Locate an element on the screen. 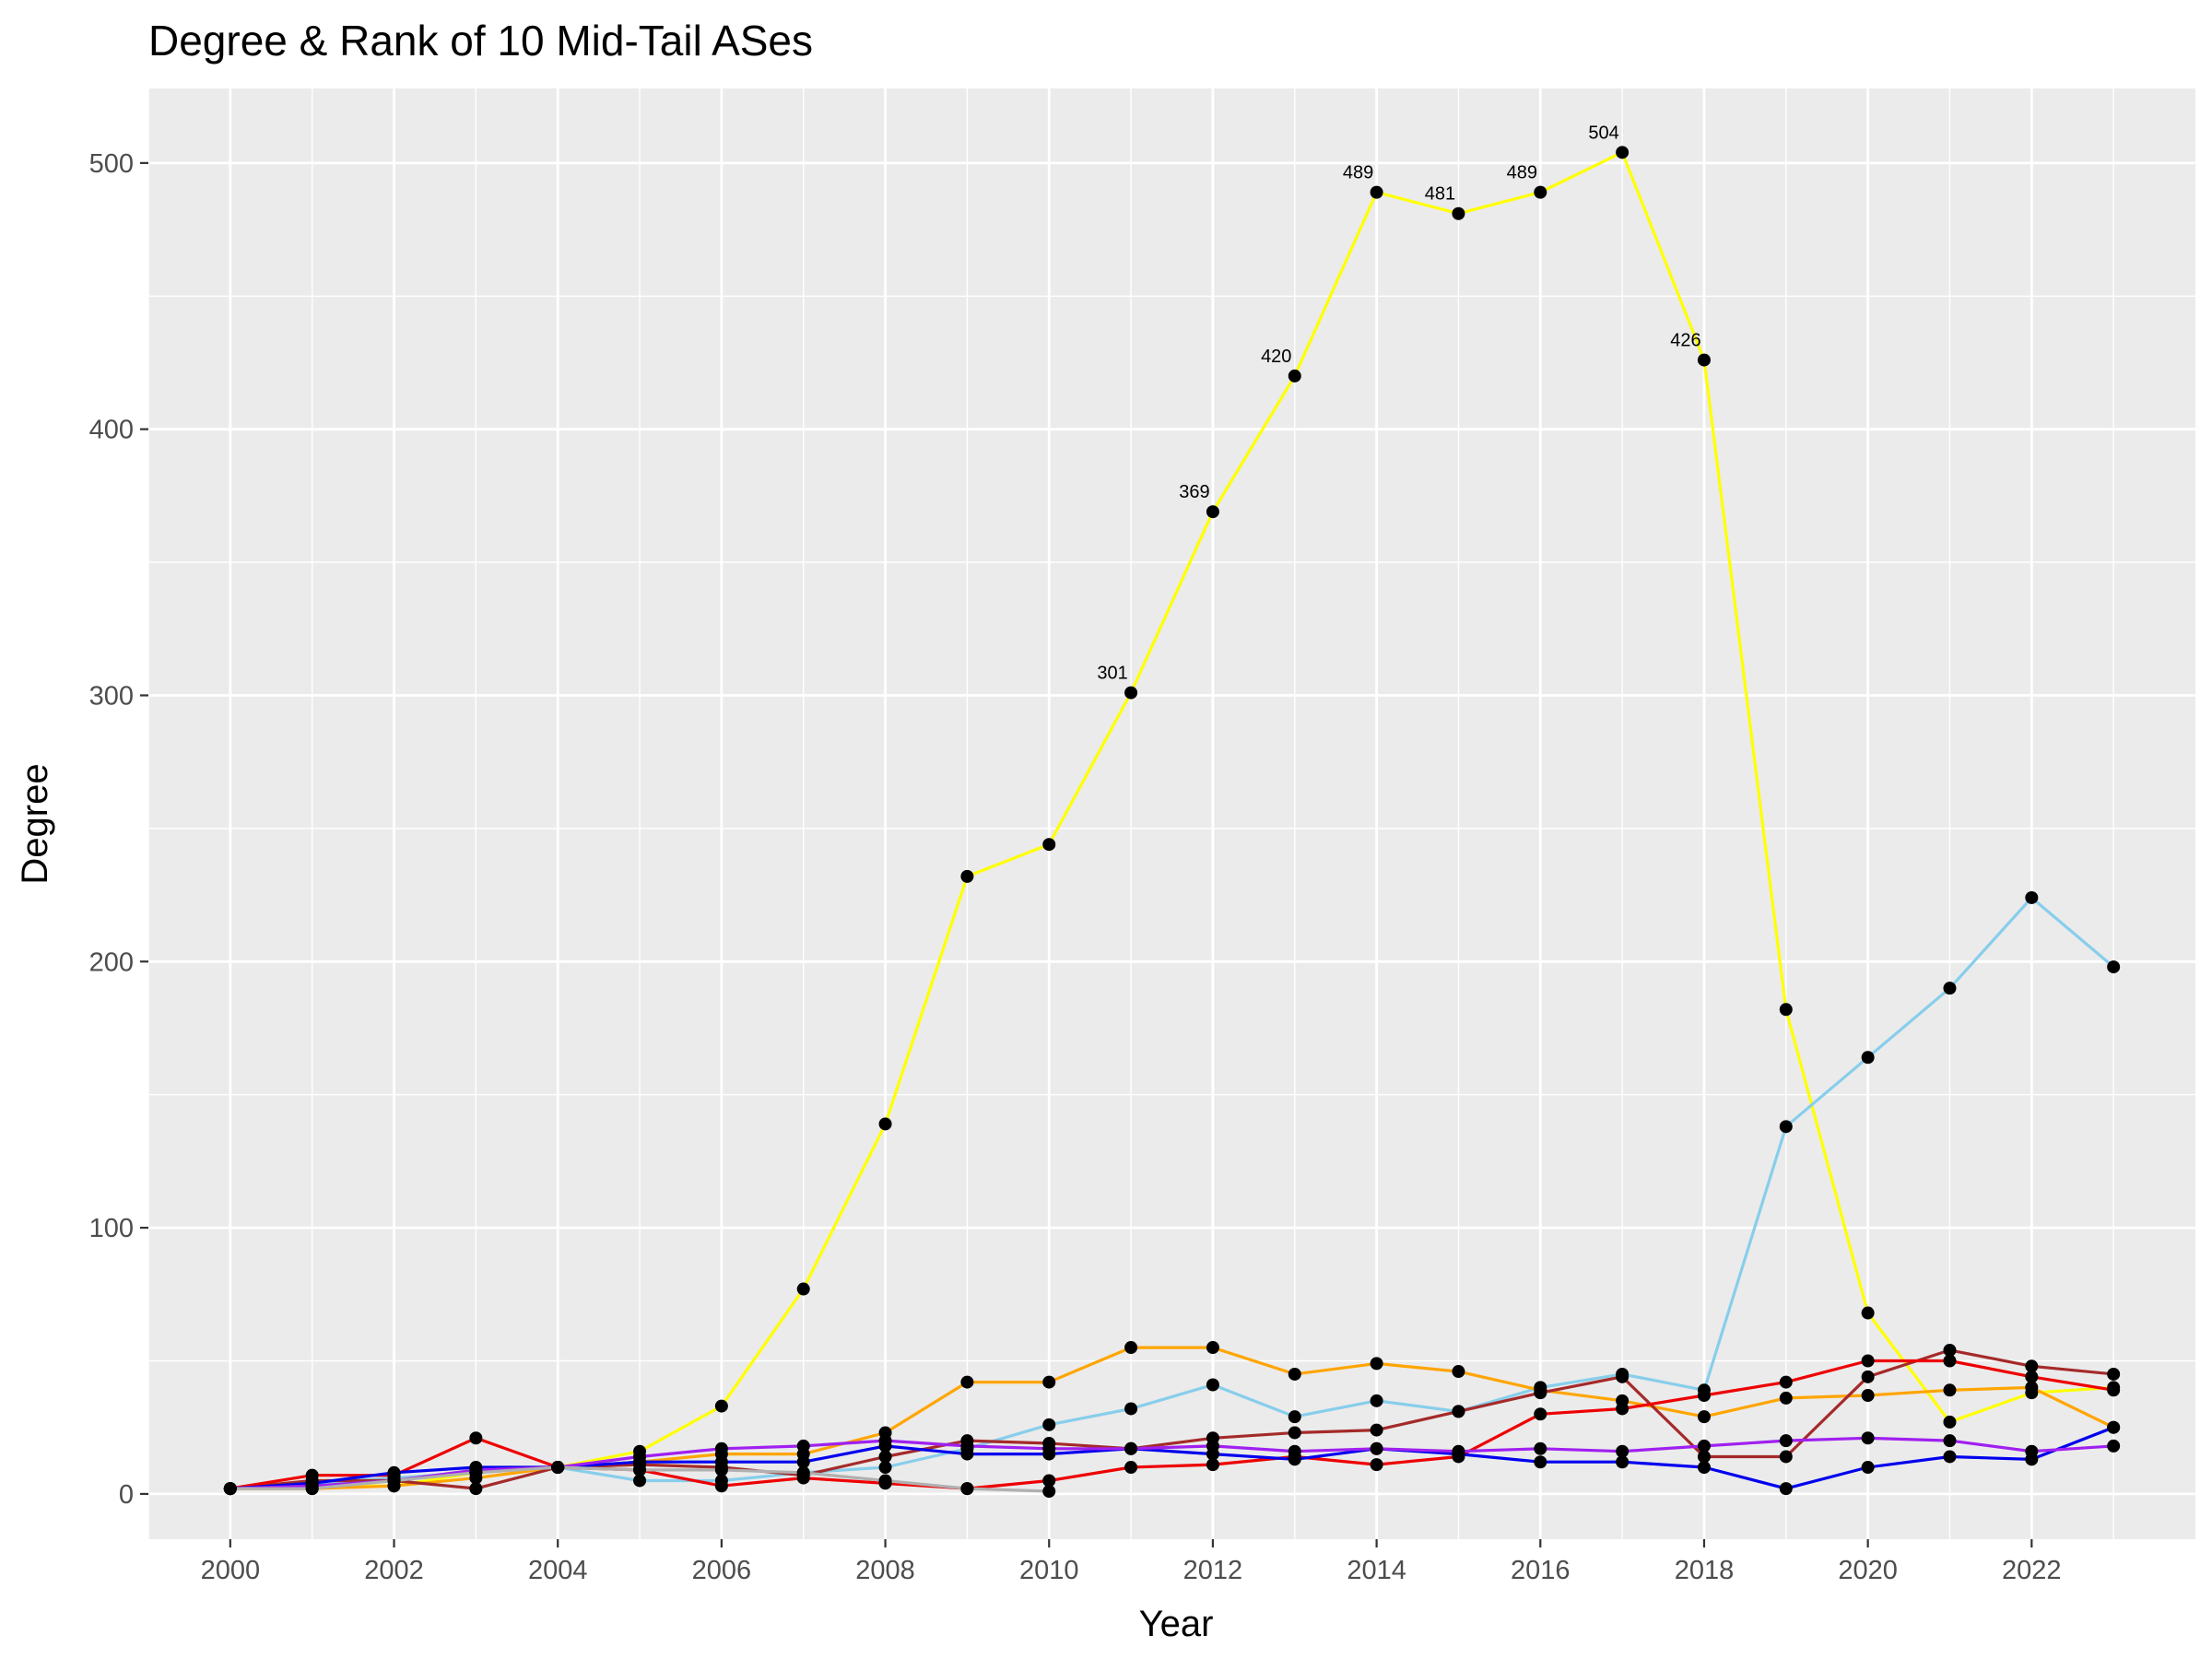 The image size is (2212, 1659). x-tick-label: 2018 is located at coordinates (1705, 1570).